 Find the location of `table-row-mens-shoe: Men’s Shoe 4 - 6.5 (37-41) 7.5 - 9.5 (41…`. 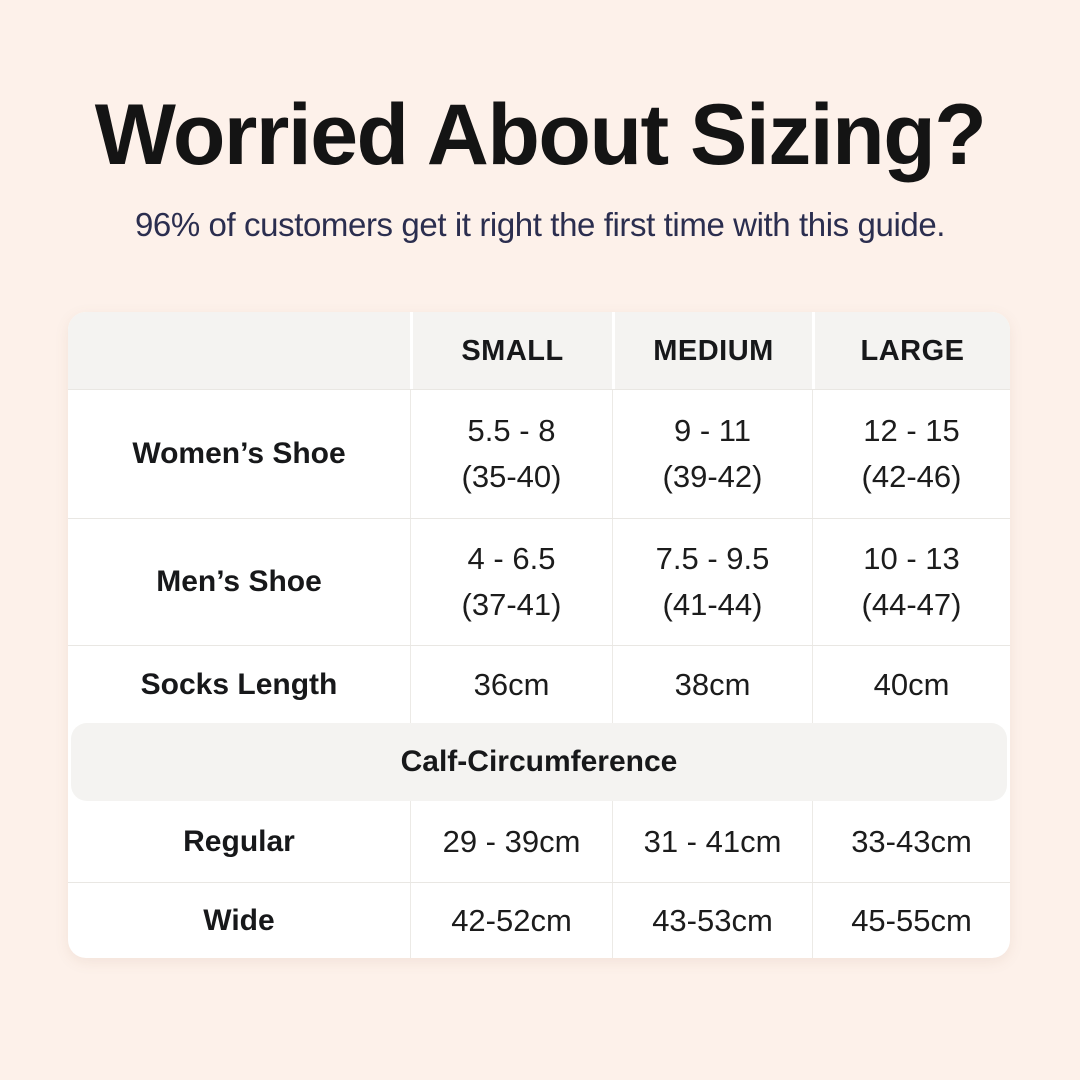

table-row-mens-shoe: Men’s Shoe 4 - 6.5 (37-41) 7.5 - 9.5 (41… is located at coordinates (539, 581).